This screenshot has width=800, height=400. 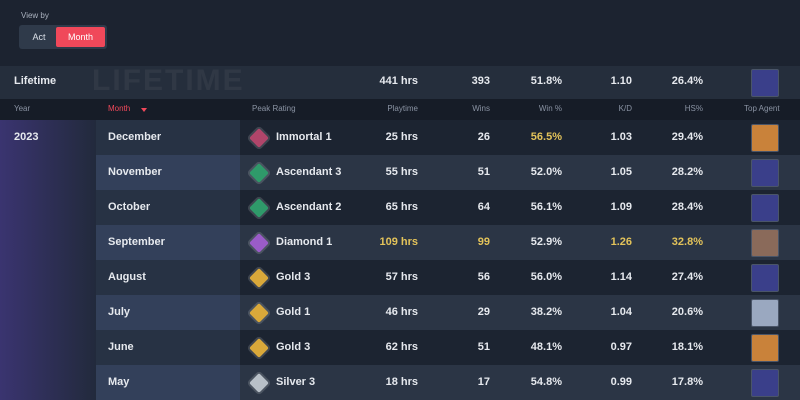 I want to click on kd-cell: 1.09, so click(x=621, y=207).